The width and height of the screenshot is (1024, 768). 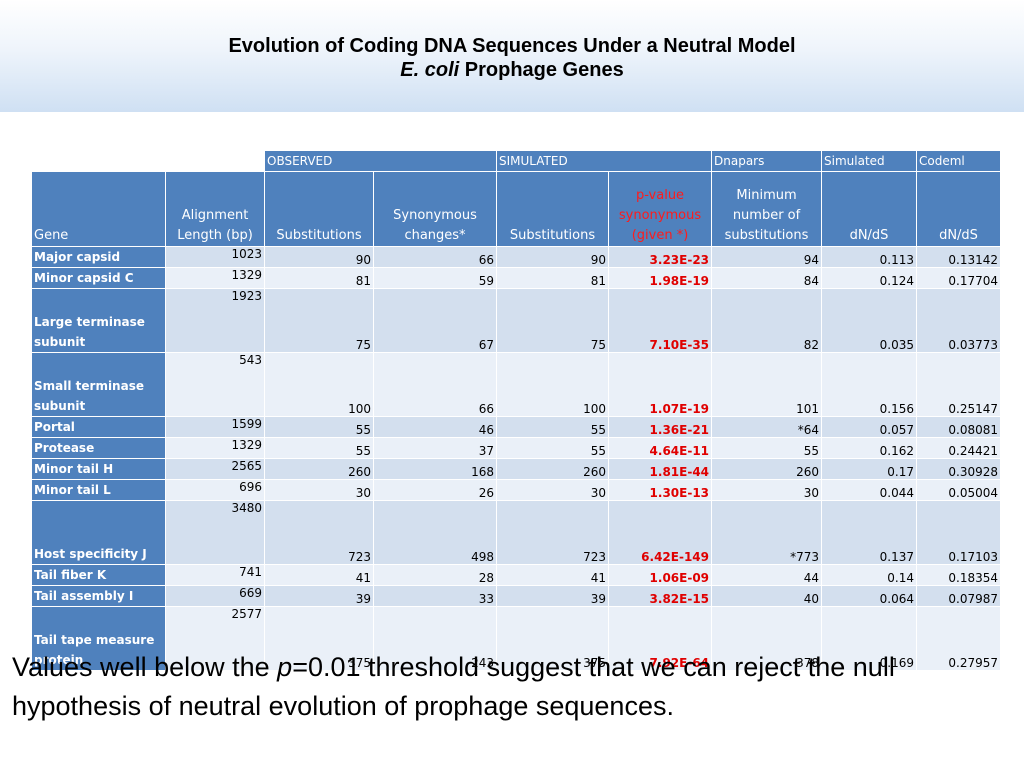 What do you see at coordinates (959, 257) in the screenshot?
I see `cell-dnds-codeml: 0.13142` at bounding box center [959, 257].